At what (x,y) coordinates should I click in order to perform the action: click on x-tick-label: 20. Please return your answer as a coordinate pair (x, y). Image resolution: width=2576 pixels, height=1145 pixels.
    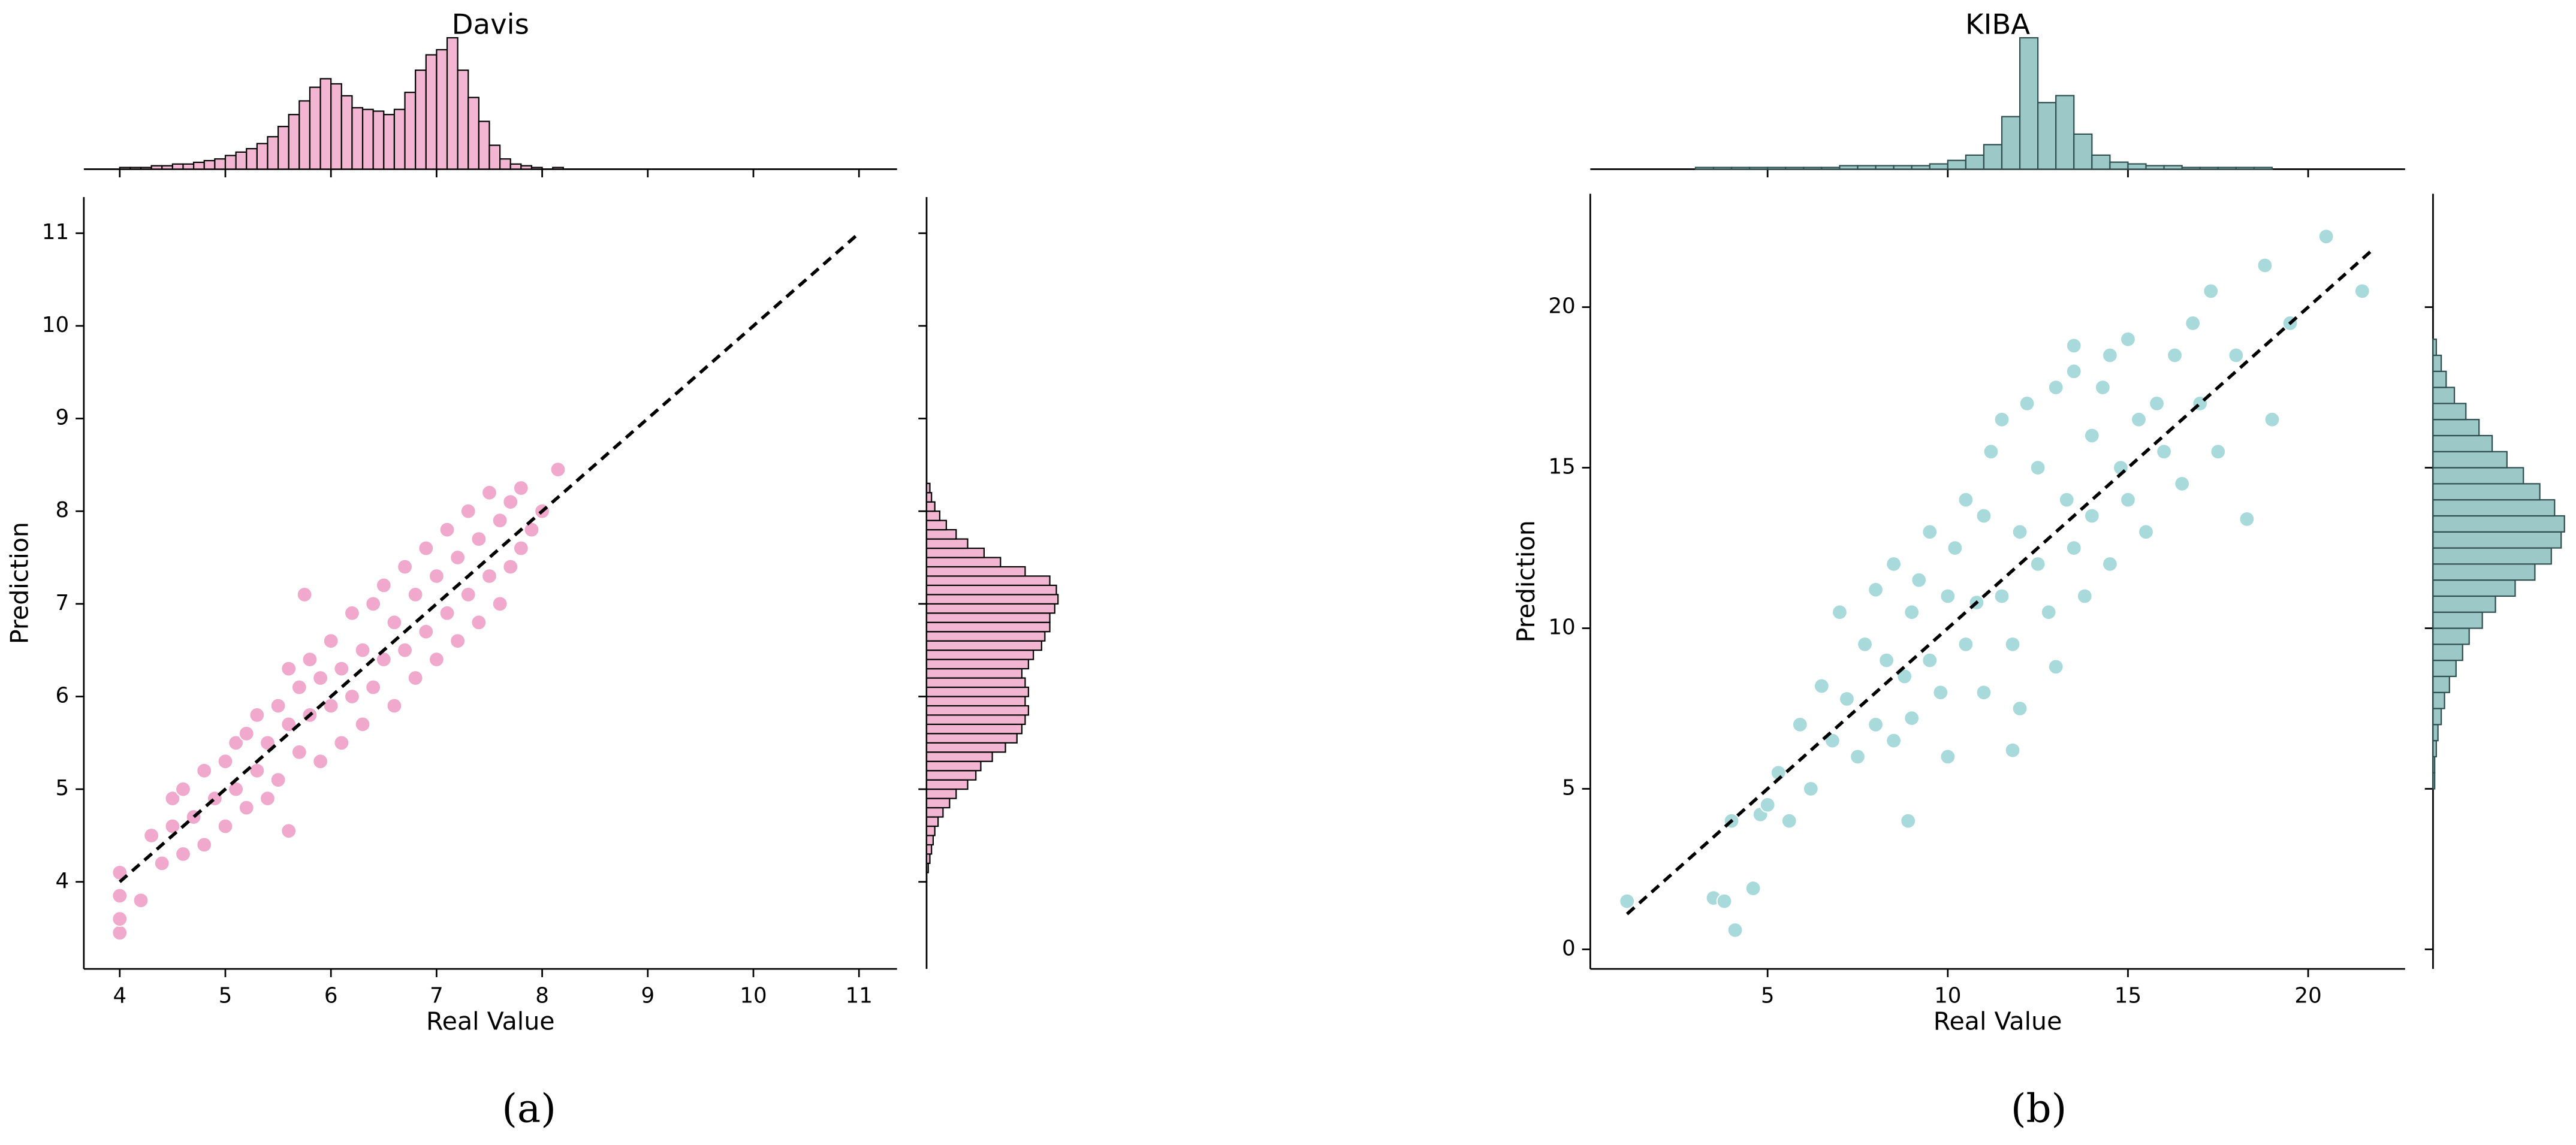
    Looking at the image, I should click on (2307, 996).